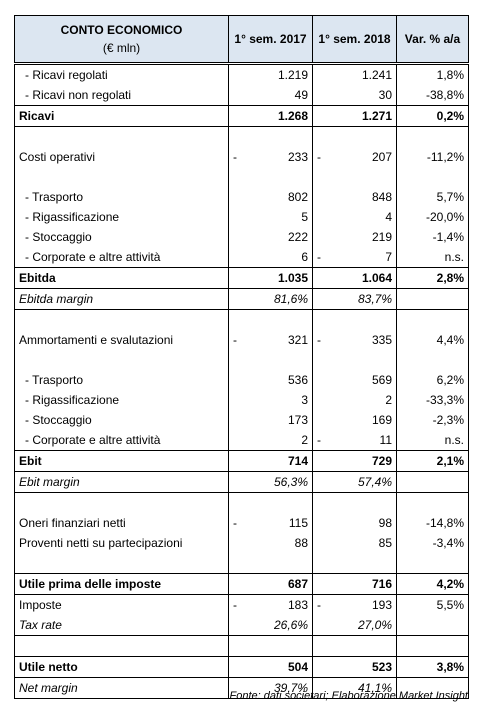 This screenshot has width=480, height=709. Describe the element at coordinates (354, 584) in the screenshot. I see `value-cell: 716` at that location.